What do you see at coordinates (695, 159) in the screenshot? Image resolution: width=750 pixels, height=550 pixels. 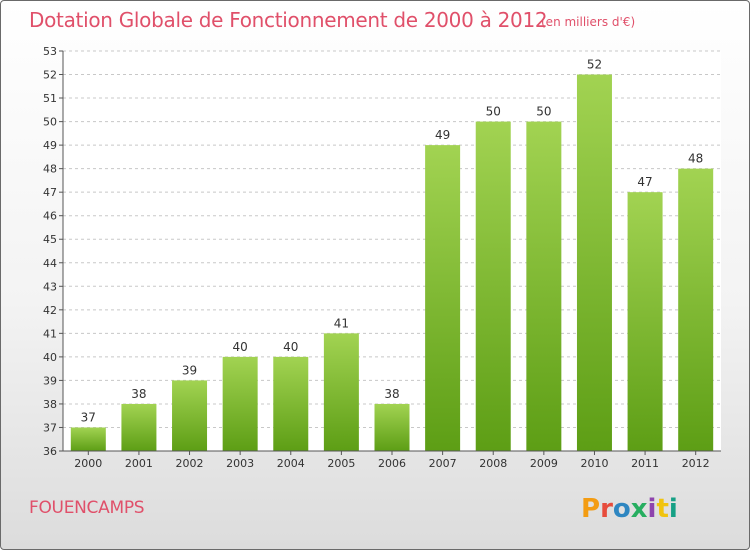 I see `data-label: 48` at bounding box center [695, 159].